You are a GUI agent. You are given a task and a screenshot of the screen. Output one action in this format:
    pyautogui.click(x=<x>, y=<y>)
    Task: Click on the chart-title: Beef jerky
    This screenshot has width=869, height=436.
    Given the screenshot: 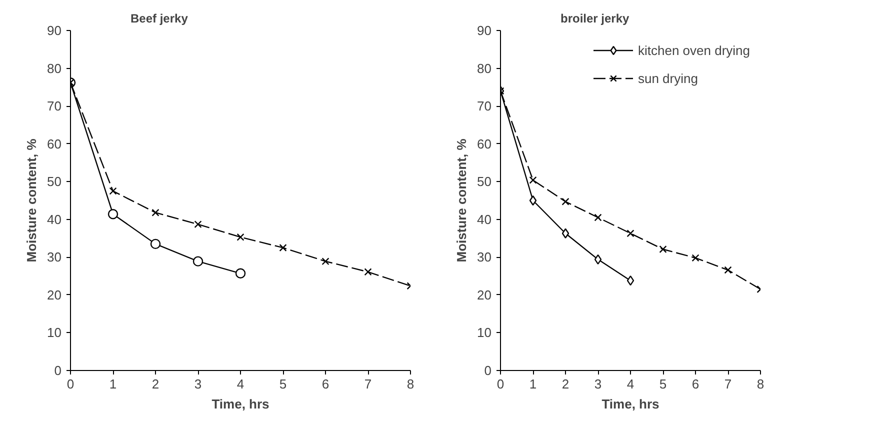 What is the action you would take?
    pyautogui.click(x=159, y=19)
    